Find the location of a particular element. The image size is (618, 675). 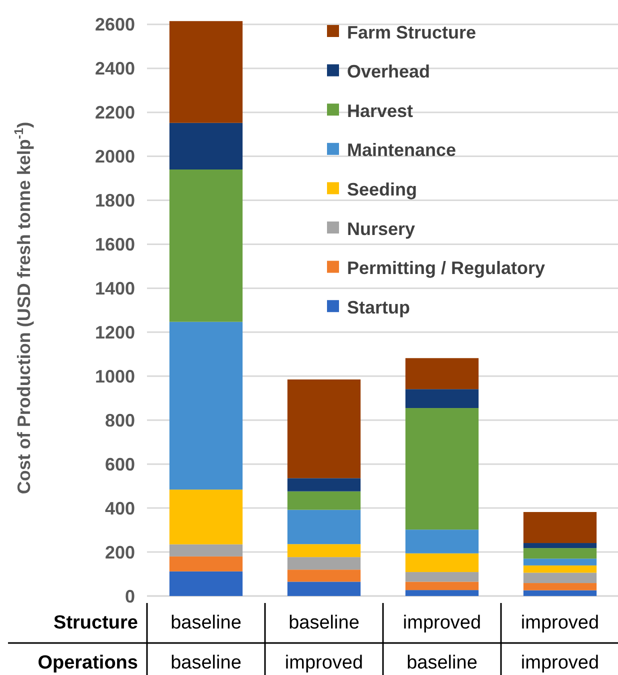

x-tick-label: baseline improved is located at coordinates (324, 643).